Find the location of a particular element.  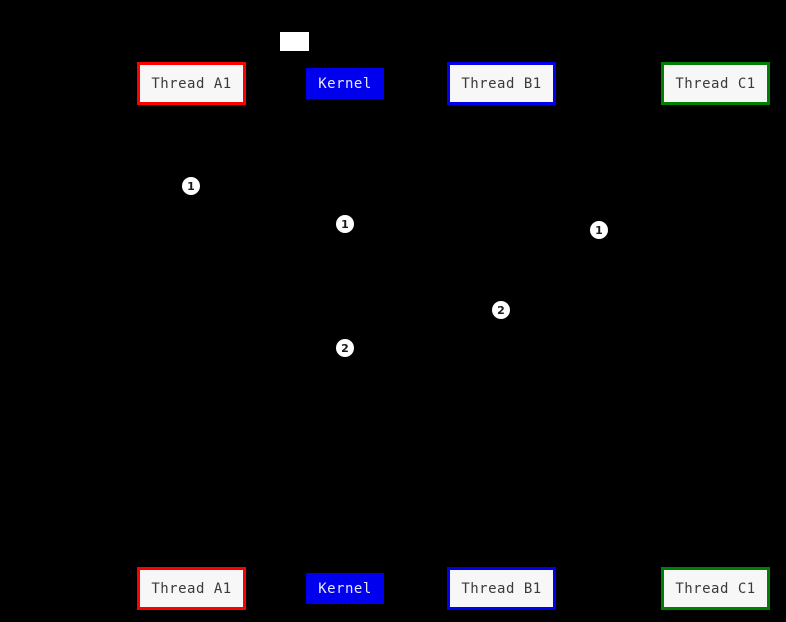

participant-head-thread-a1: Thread A1 is located at coordinates (191, 83).